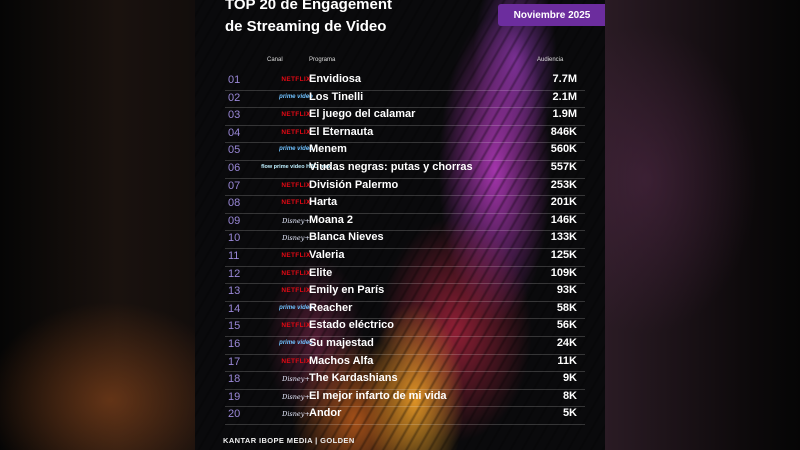 This screenshot has width=800, height=450. I want to click on rank-number: 09, so click(234, 220).